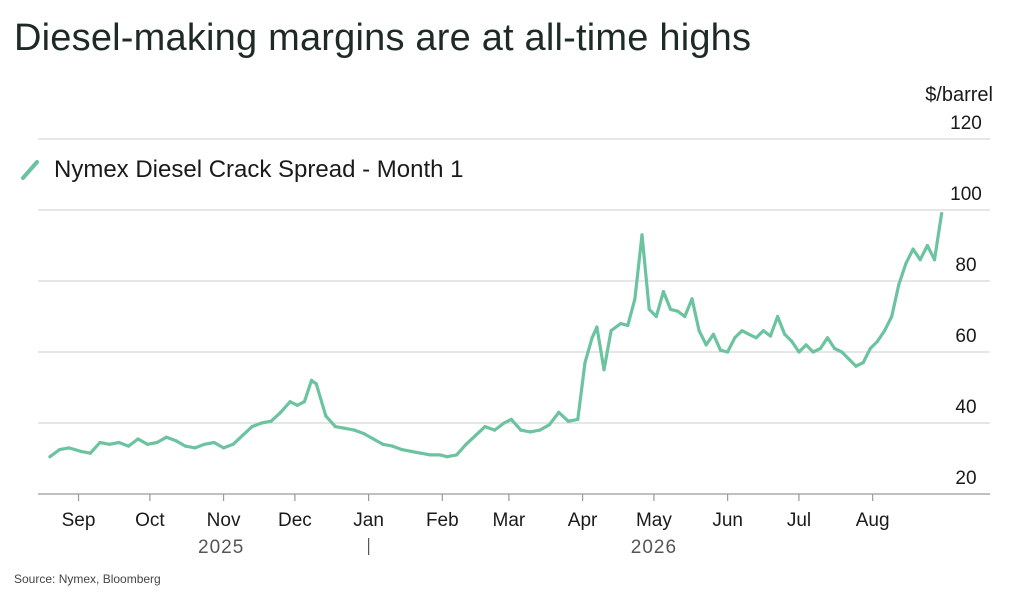  I want to click on x-axis-ticks: Sep Oct Nov Dec Jan Feb Mar Apr May Jun Jul Aug, so click(476, 512).